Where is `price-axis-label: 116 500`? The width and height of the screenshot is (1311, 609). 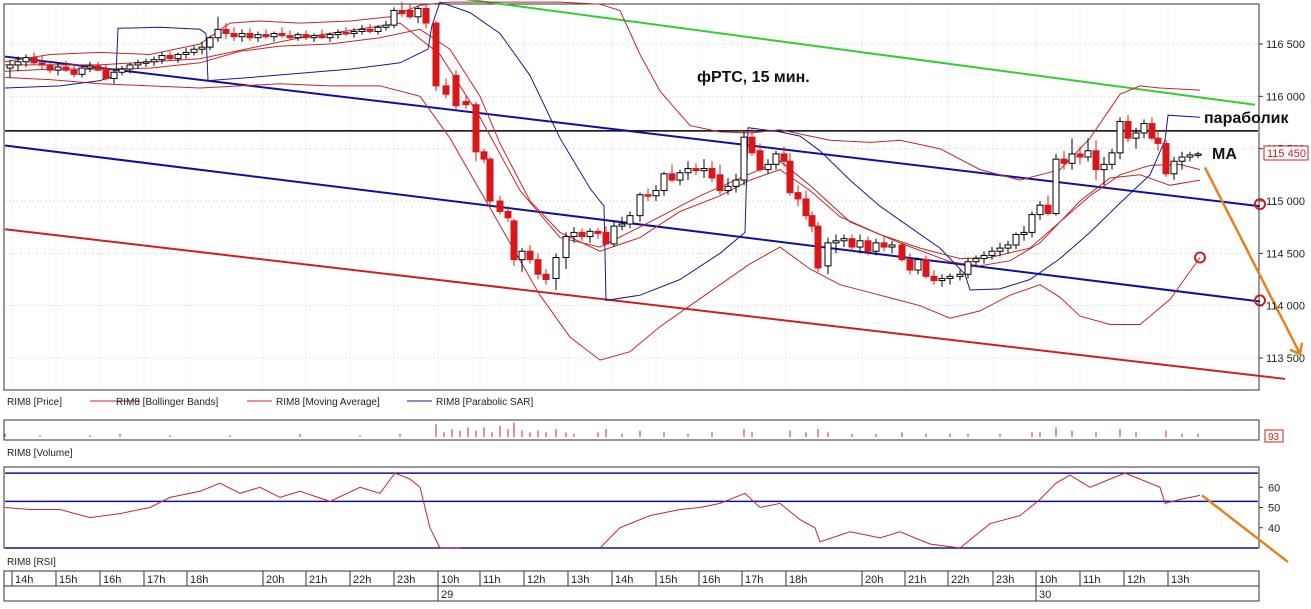
price-axis-label: 116 500 is located at coordinates (1285, 45).